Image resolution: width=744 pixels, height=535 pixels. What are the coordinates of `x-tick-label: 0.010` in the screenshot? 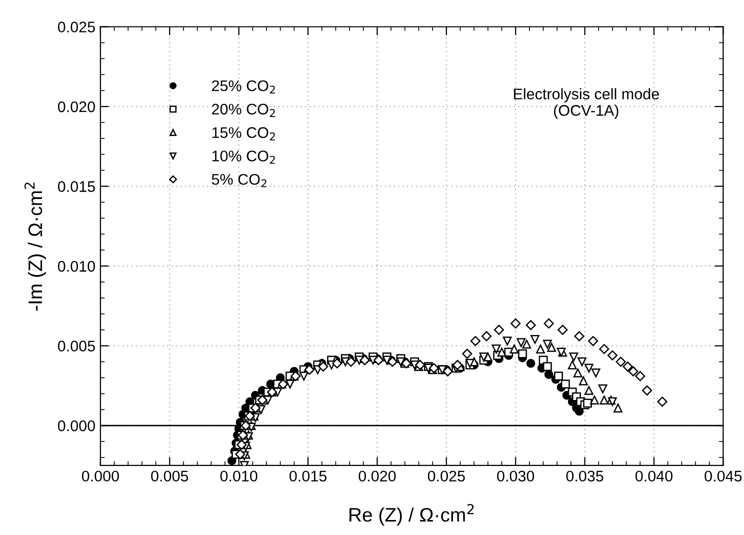 It's located at (239, 476).